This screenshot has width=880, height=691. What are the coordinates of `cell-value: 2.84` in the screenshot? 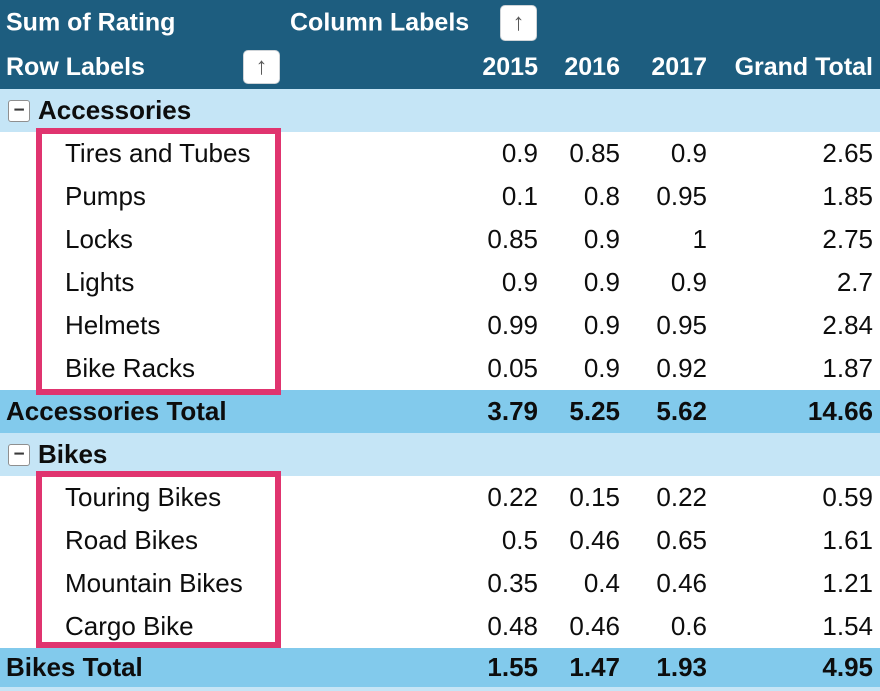 It's located at (847, 325).